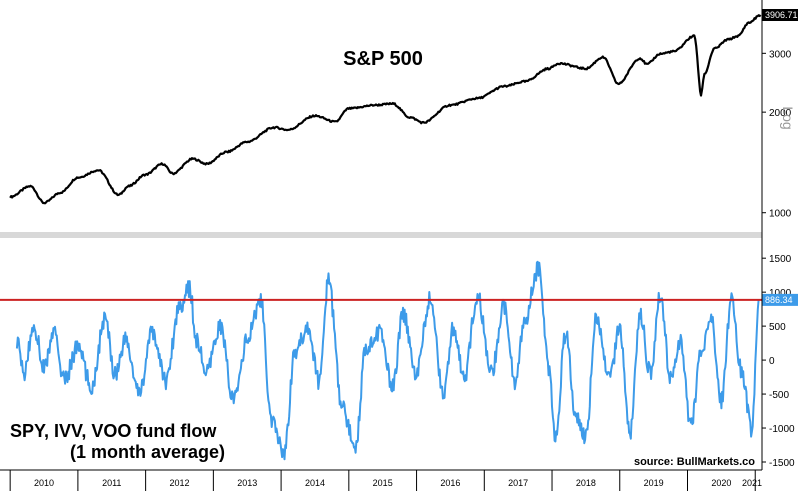 The width and height of the screenshot is (800, 491). I want to click on fund-flow-title: SPY, IVV, VOO fund flow, so click(113, 431).